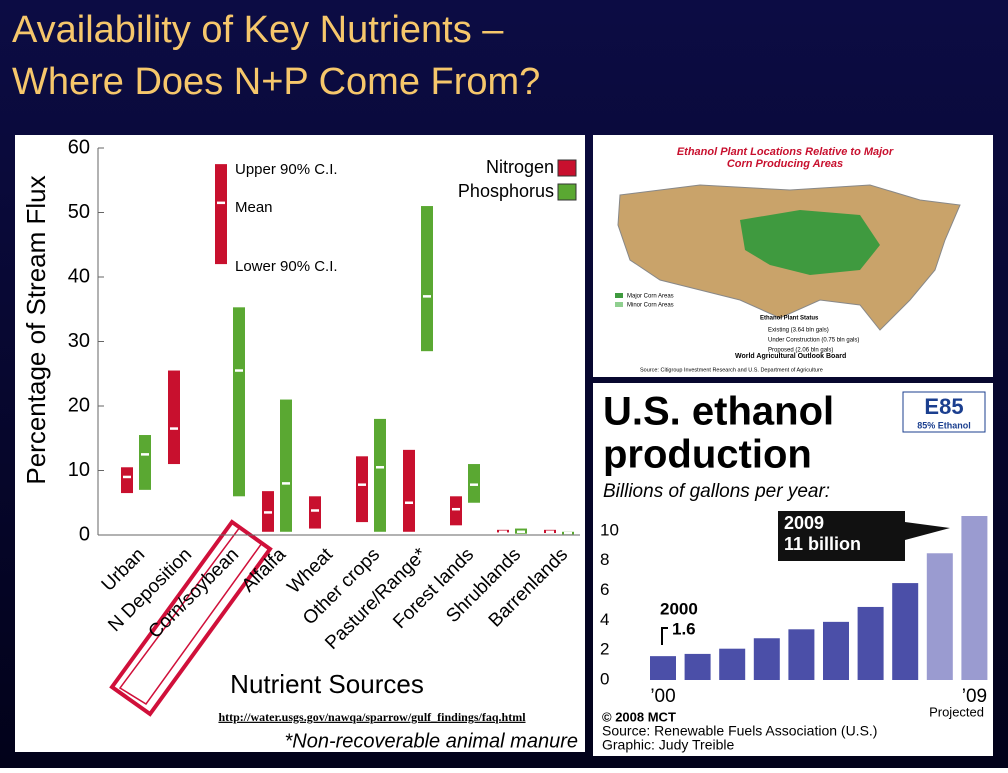 The image size is (1008, 773). I want to click on y-tick-label: 40, so click(79, 276).